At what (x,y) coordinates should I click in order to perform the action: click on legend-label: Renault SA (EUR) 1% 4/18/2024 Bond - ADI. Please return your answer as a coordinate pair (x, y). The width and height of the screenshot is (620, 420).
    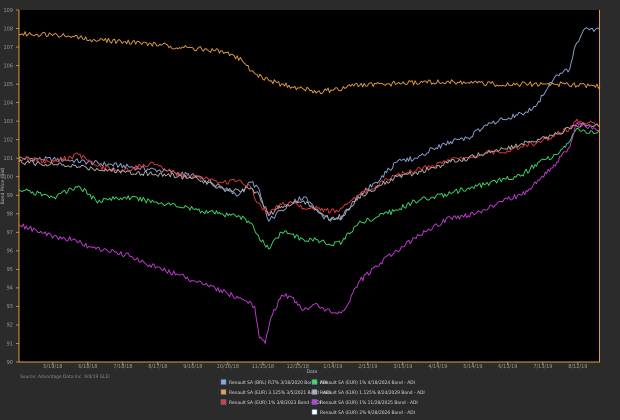
    Looking at the image, I should click on (367, 383).